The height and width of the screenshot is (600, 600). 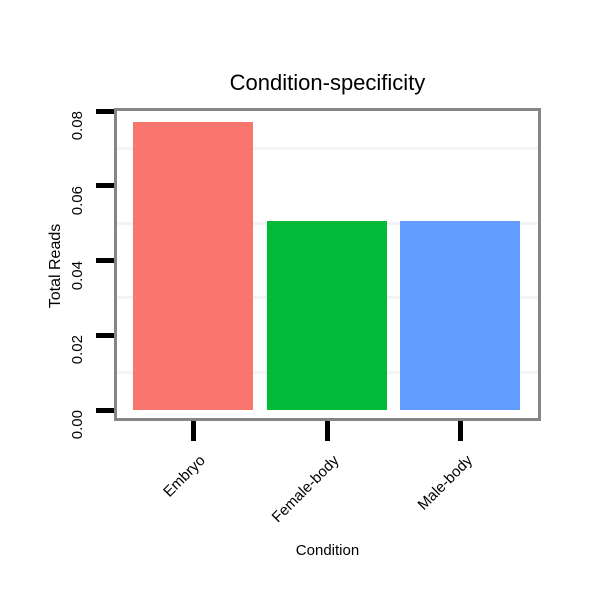 I want to click on bar-male-body, so click(x=460, y=315).